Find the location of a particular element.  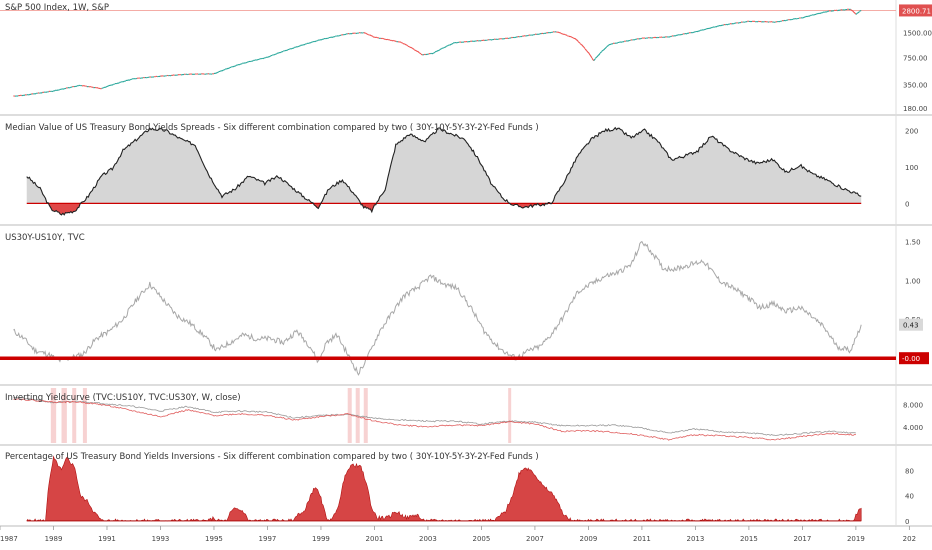

pct-y-tick-label: 0 is located at coordinates (907, 522).